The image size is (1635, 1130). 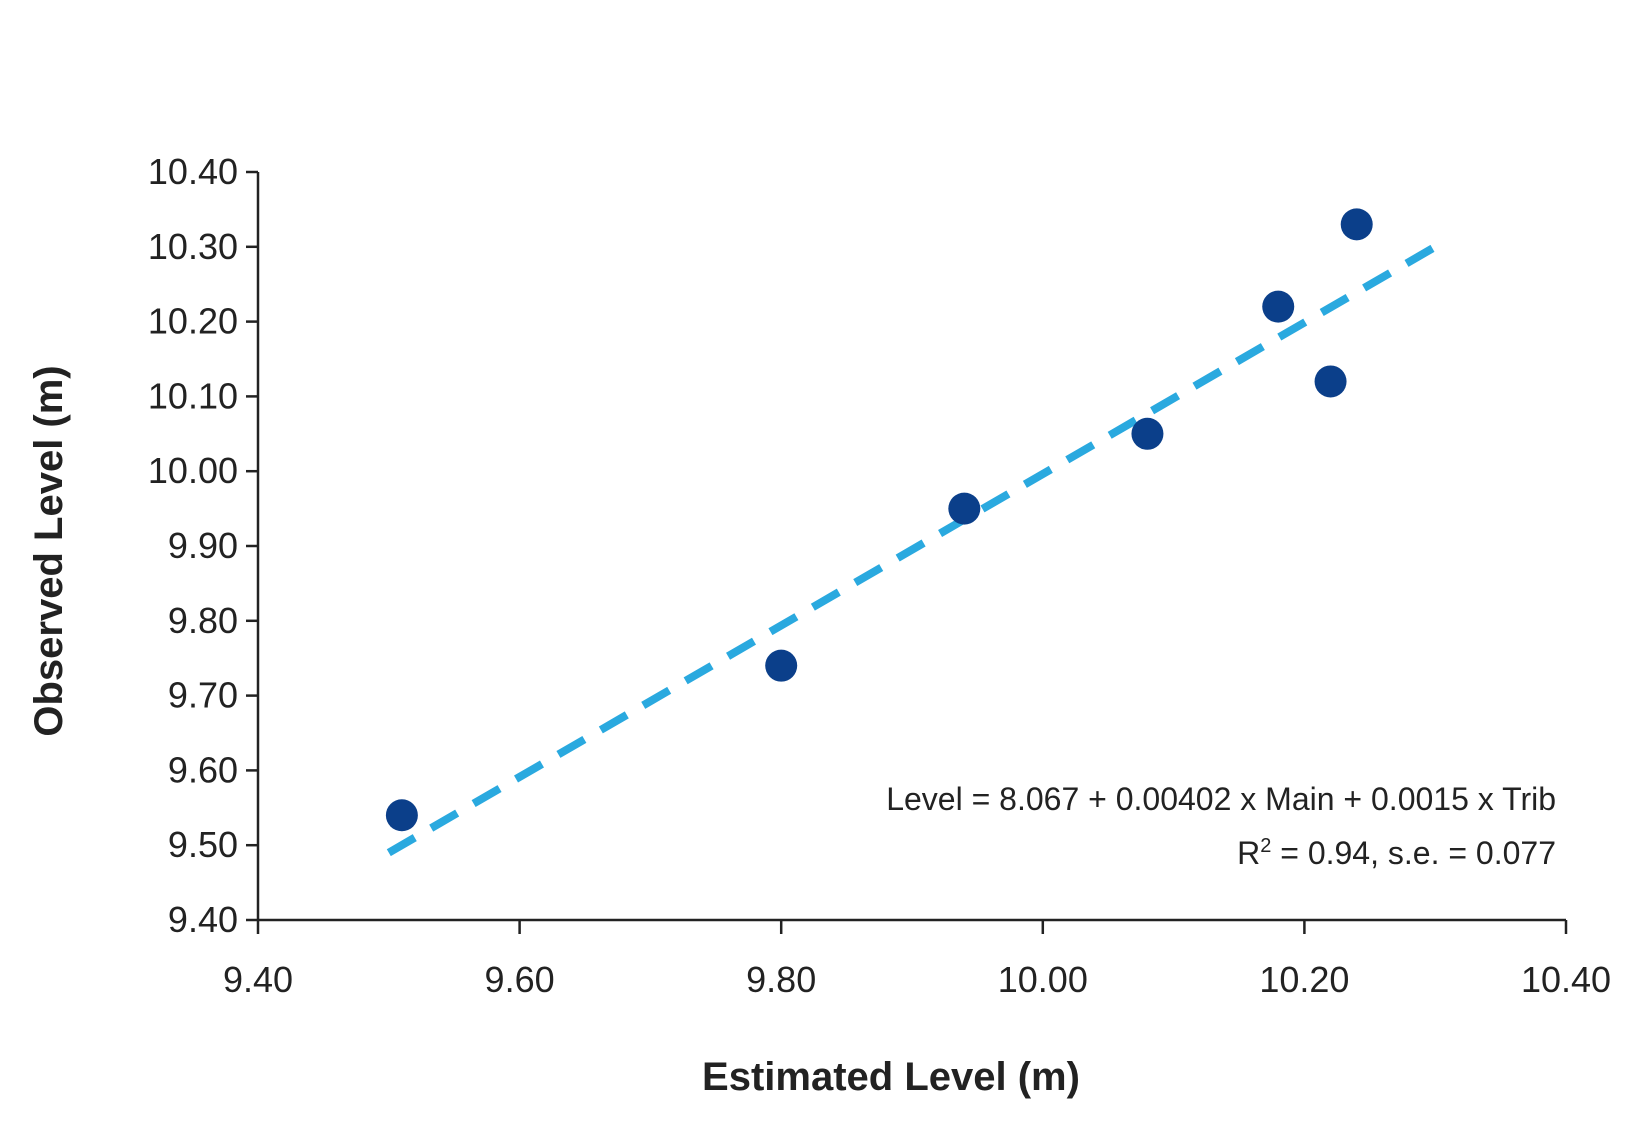 What do you see at coordinates (203, 695) in the screenshot?
I see `y-tick-label: 9.70` at bounding box center [203, 695].